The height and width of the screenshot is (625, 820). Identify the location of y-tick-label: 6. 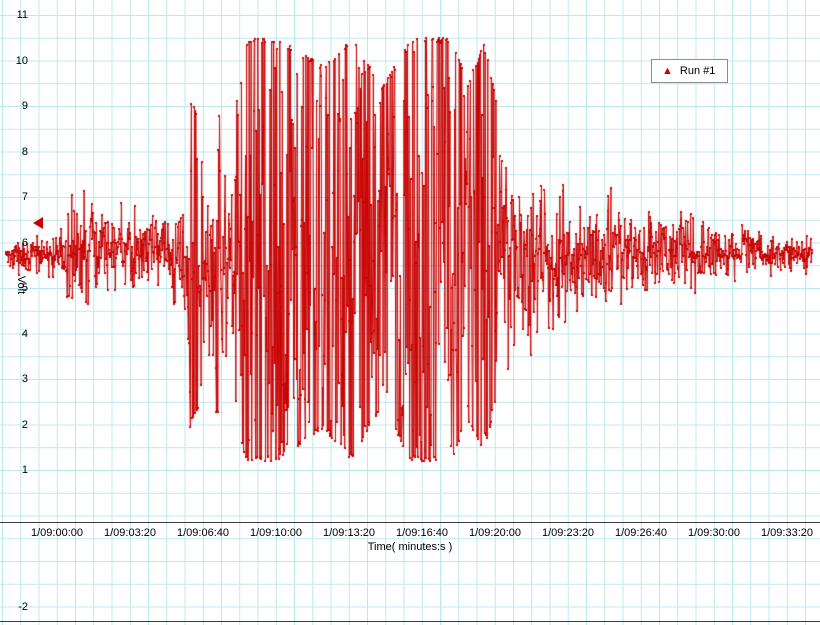
(24, 242).